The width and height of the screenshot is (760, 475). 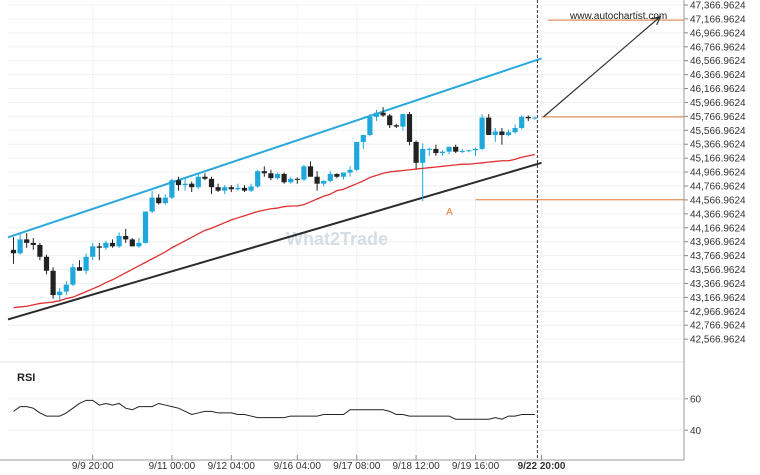 What do you see at coordinates (718, 228) in the screenshot?
I see `y-tick-label: 44,166.9624` at bounding box center [718, 228].